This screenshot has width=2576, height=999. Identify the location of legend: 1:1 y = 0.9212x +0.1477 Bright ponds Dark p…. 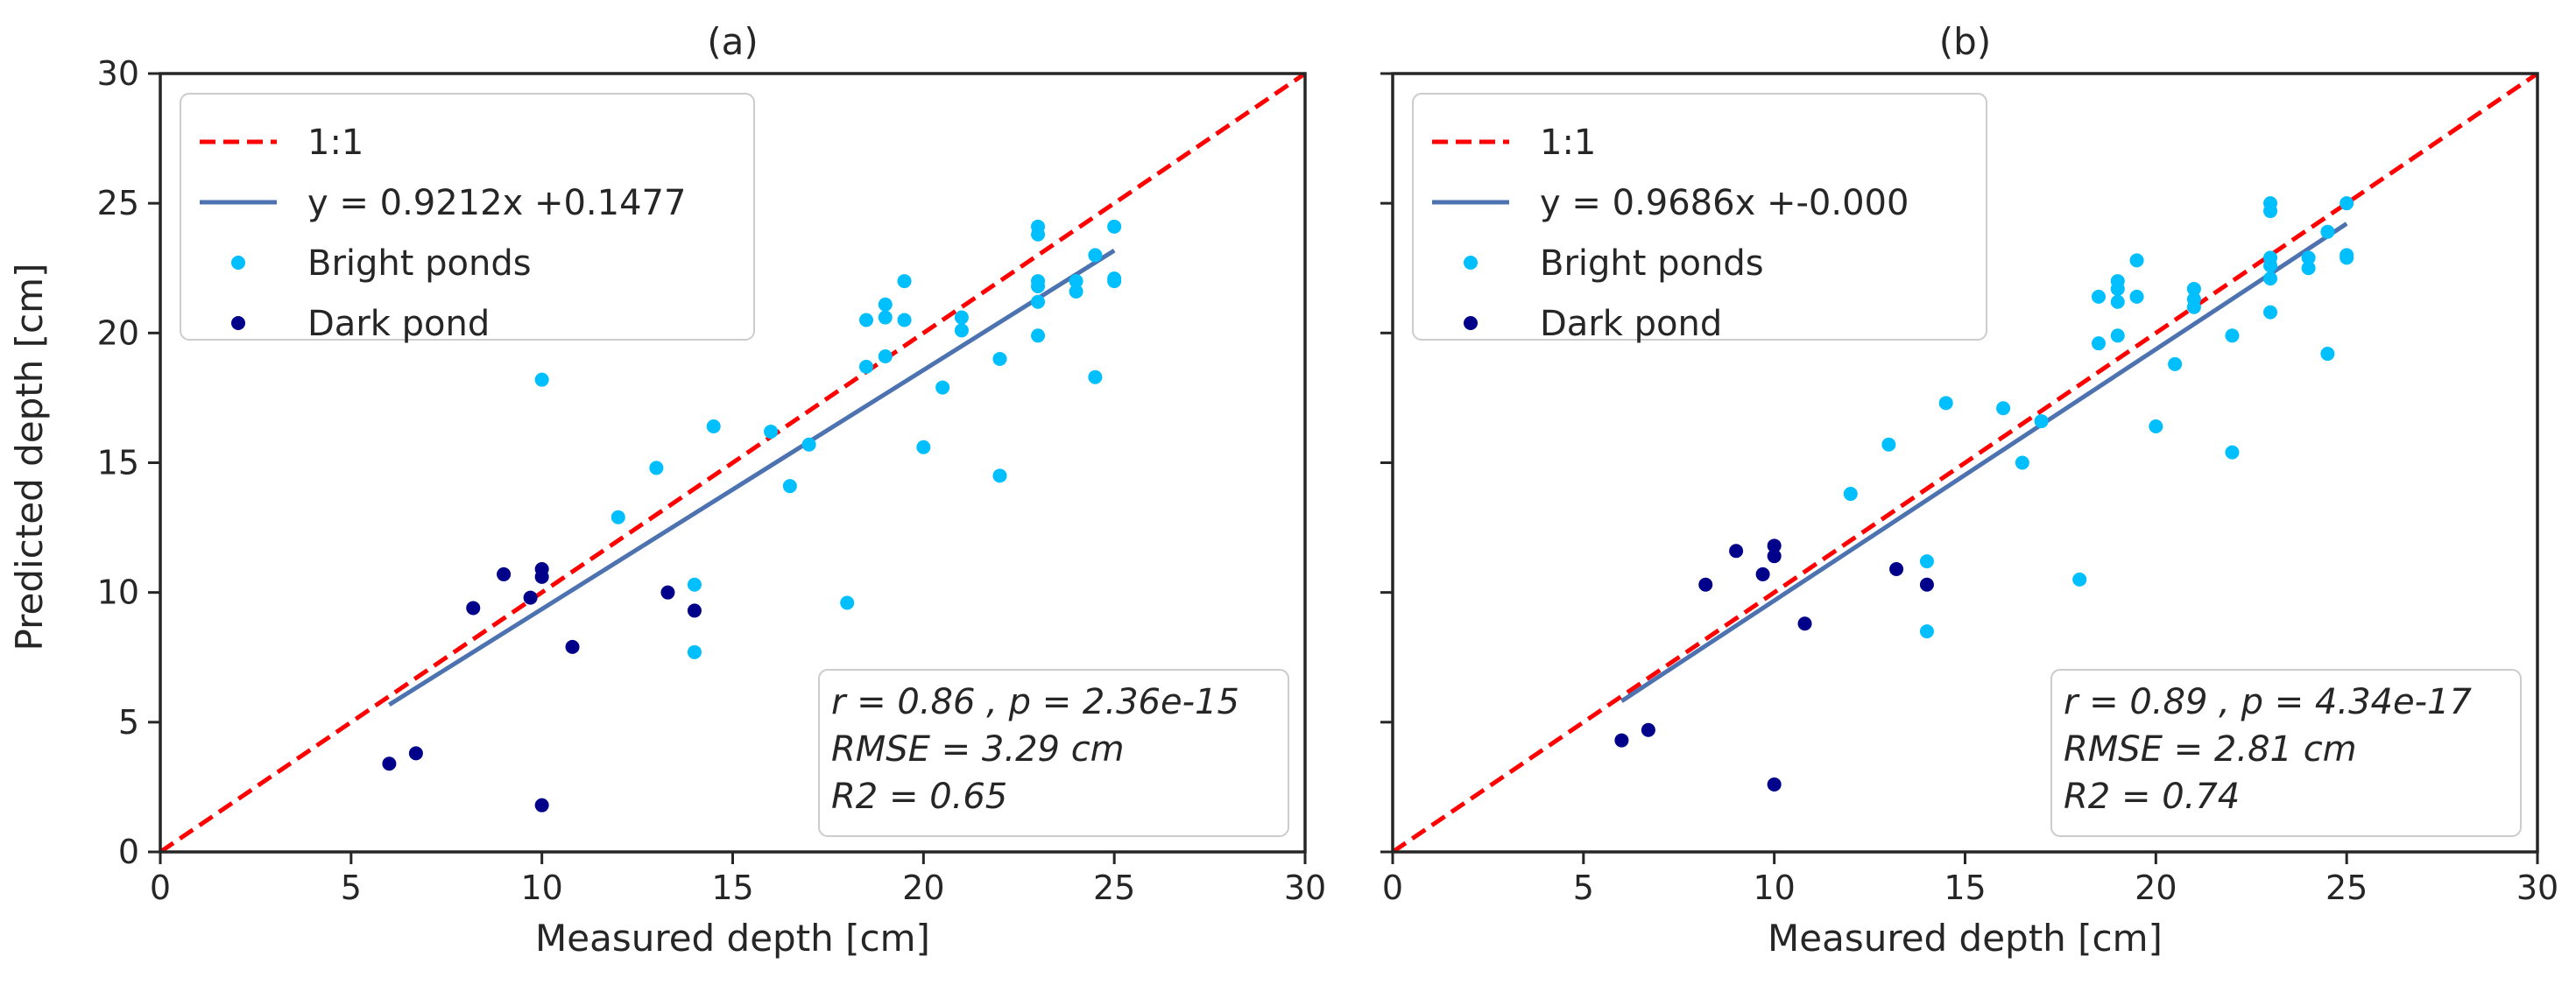
(467, 218).